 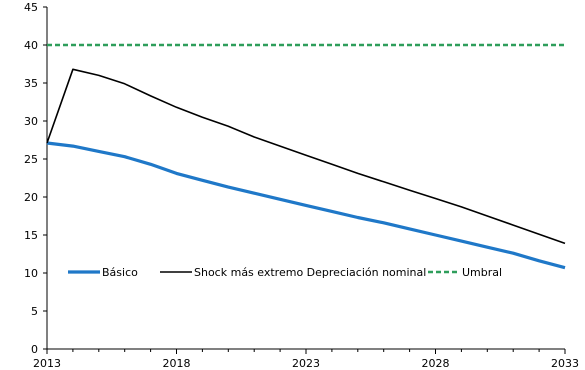 What do you see at coordinates (565, 363) in the screenshot?
I see `x-tick-label: 2033` at bounding box center [565, 363].